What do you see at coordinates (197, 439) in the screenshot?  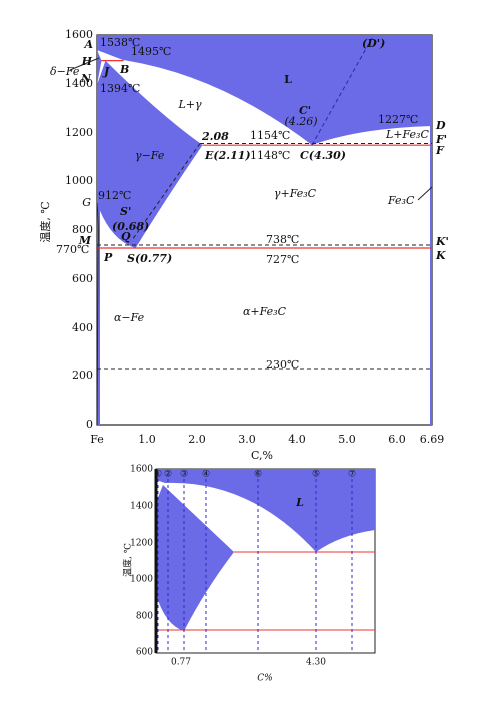 I see `x-tick-label: 2.0` at bounding box center [197, 439].